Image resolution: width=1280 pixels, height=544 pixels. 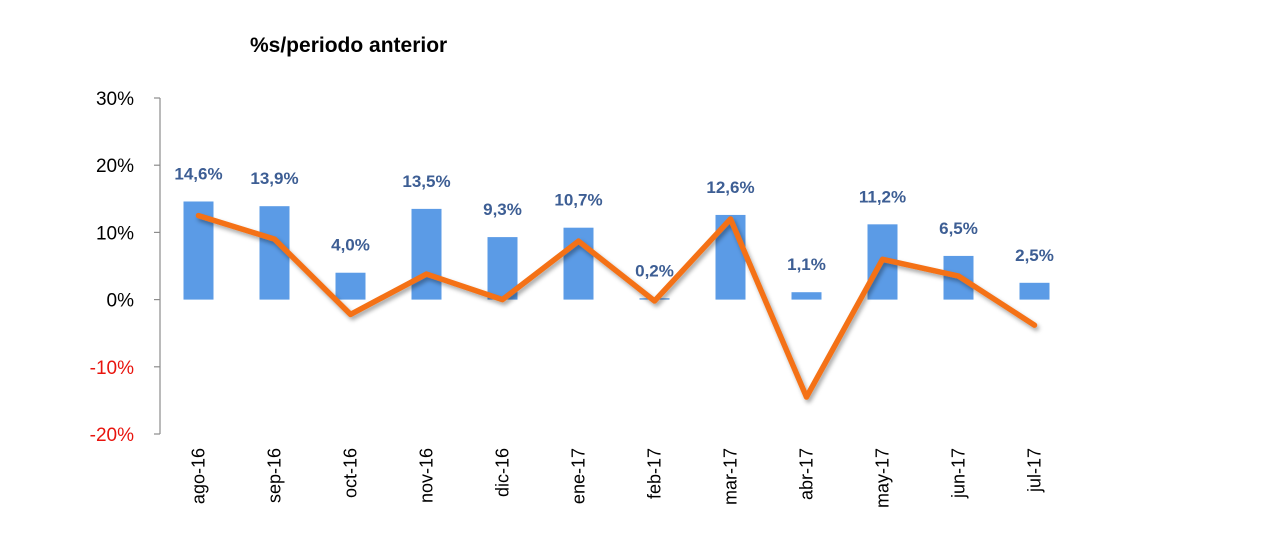 I want to click on x-tick-label: jul-17, so click(x=1035, y=470).